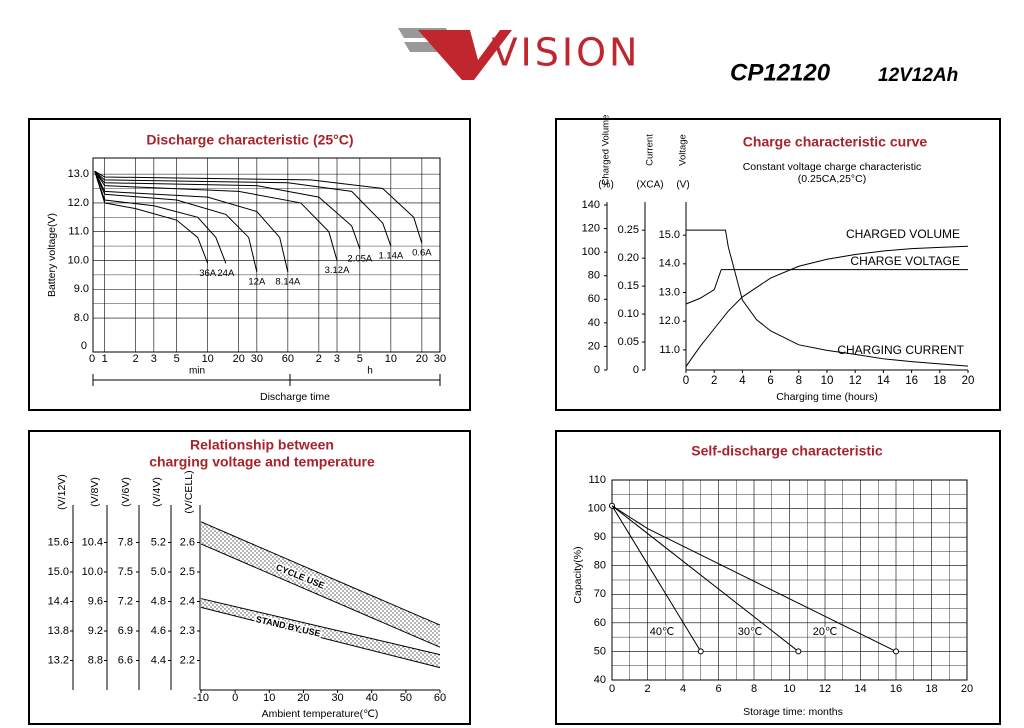 The image size is (1024, 728). I want to click on range-label: h, so click(370, 371).